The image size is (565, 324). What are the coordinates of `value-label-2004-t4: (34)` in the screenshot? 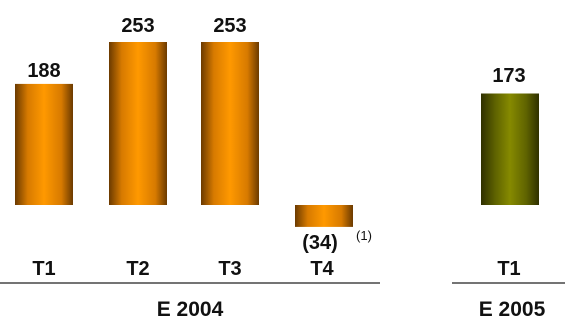 It's located at (320, 243).